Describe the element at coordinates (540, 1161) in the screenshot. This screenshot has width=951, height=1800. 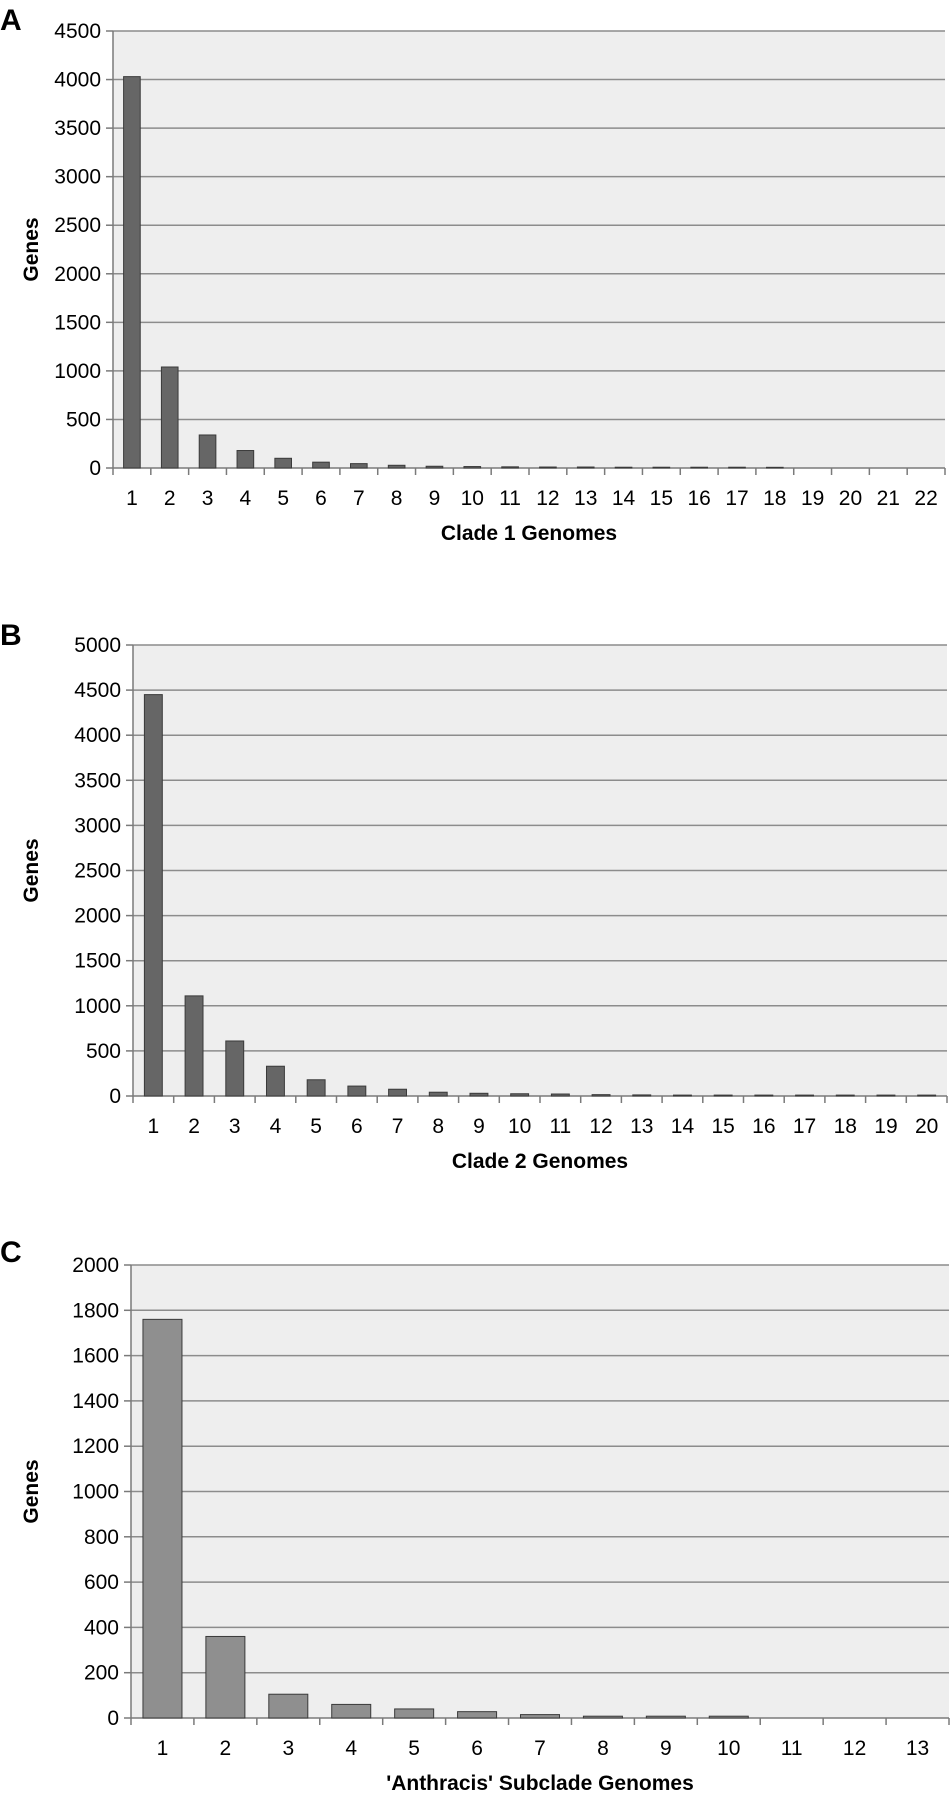
I see `x-axis-title: Clade 2 Genomes` at that location.